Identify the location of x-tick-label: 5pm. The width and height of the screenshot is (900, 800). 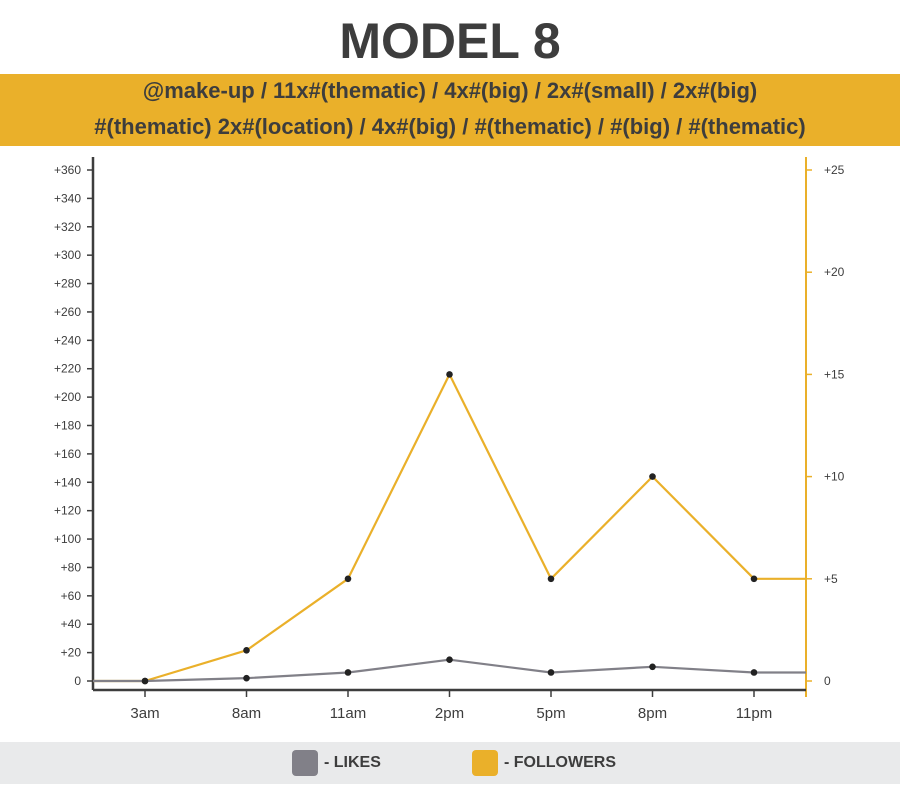
(550, 713).